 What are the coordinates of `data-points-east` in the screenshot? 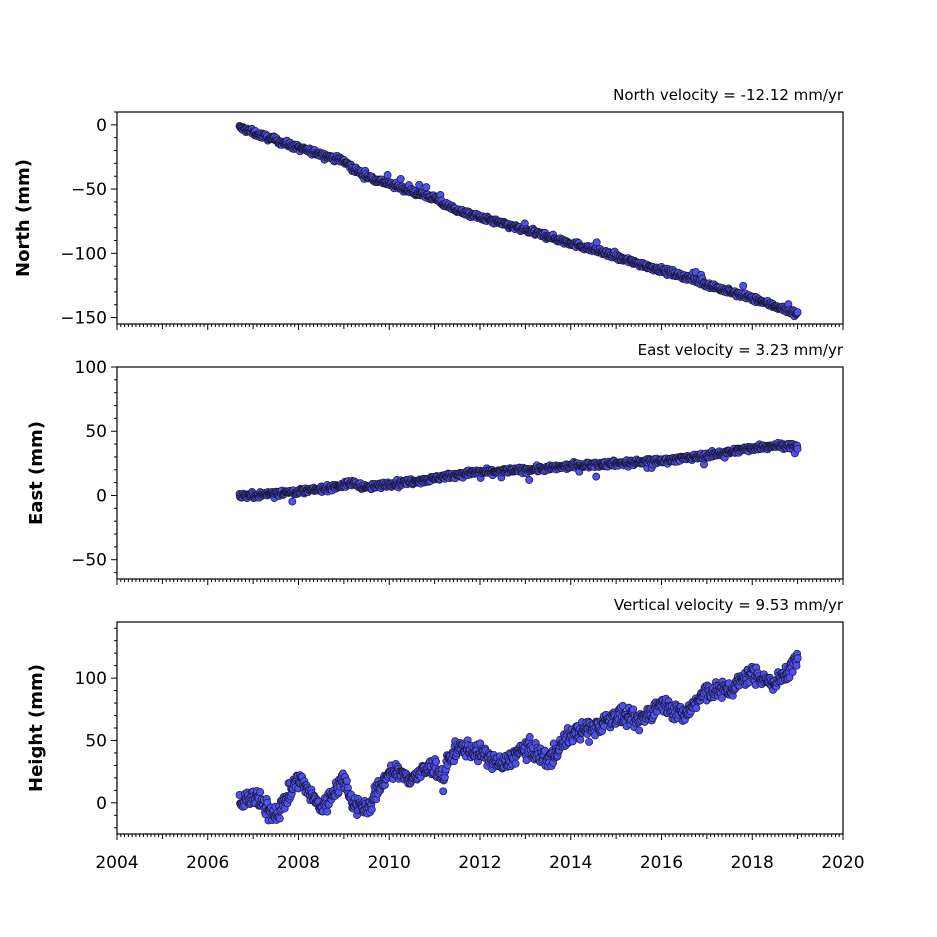 It's located at (518, 472).